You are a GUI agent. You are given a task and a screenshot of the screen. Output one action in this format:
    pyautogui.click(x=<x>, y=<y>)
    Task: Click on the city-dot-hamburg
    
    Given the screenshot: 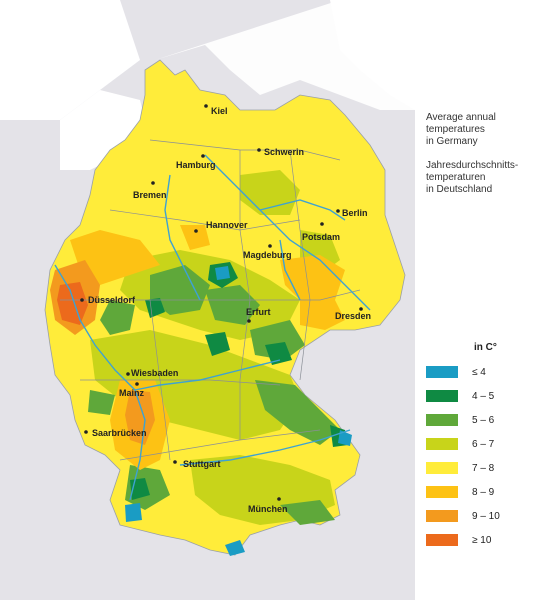 What is the action you would take?
    pyautogui.click(x=203, y=156)
    